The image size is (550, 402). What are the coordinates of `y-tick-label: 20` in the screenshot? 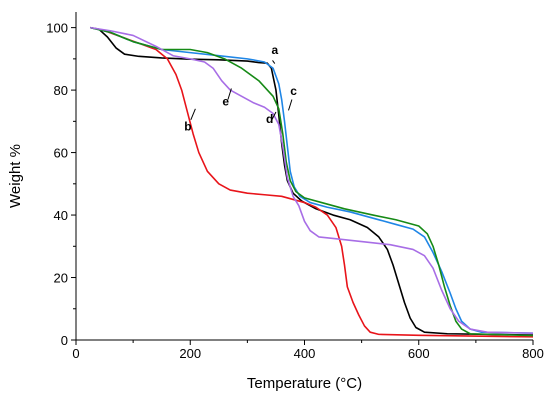 It's located at (61, 278).